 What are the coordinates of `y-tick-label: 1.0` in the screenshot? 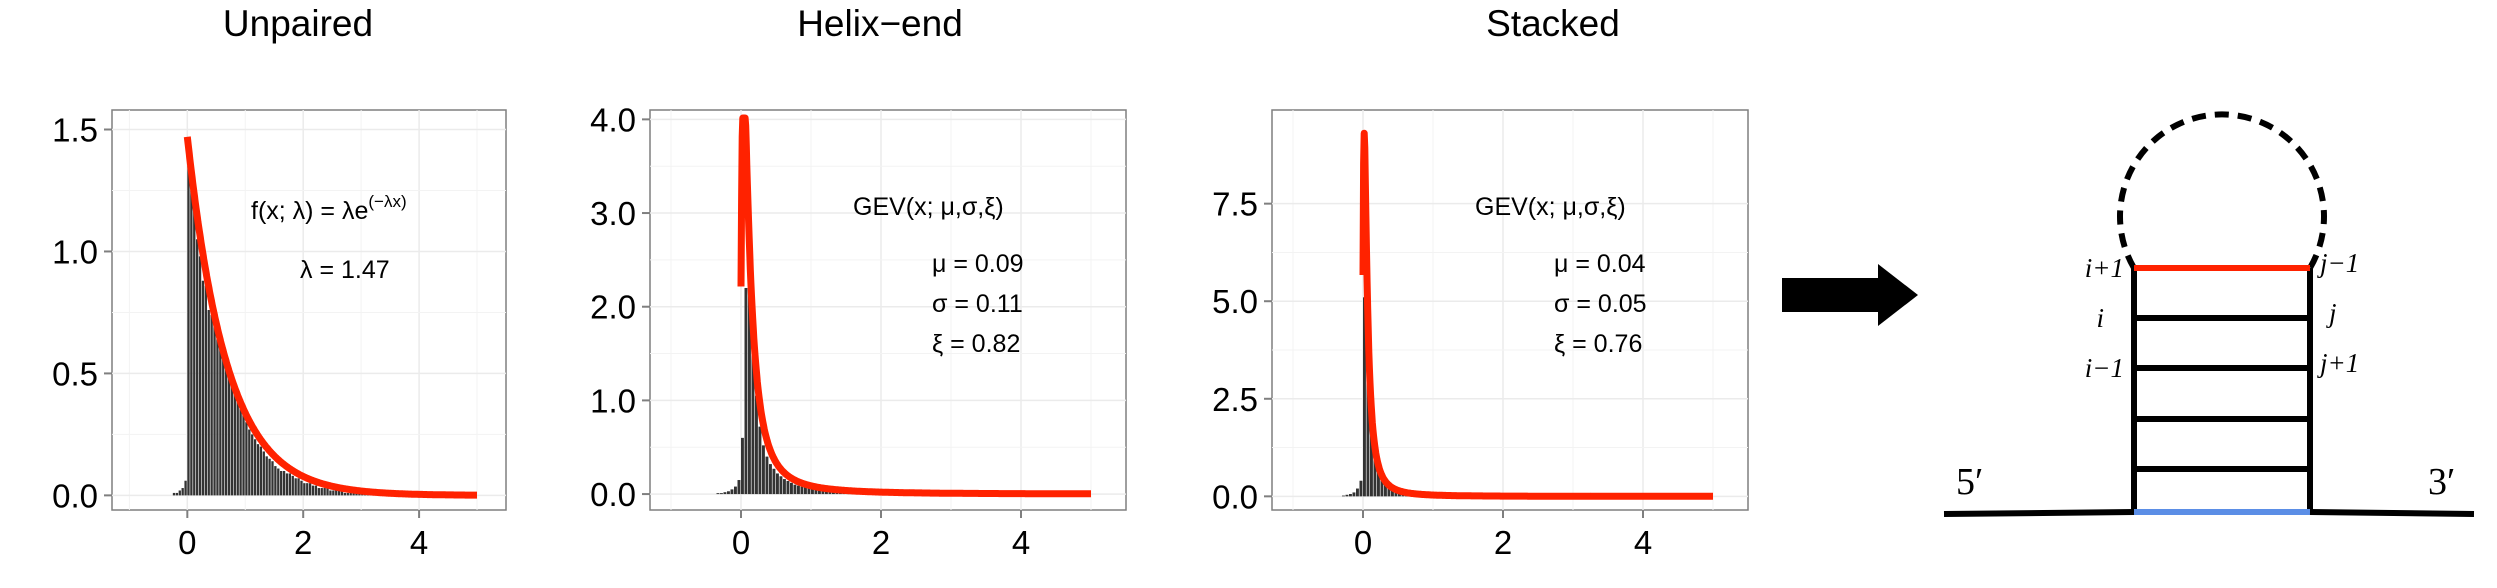 It's located at (613, 400).